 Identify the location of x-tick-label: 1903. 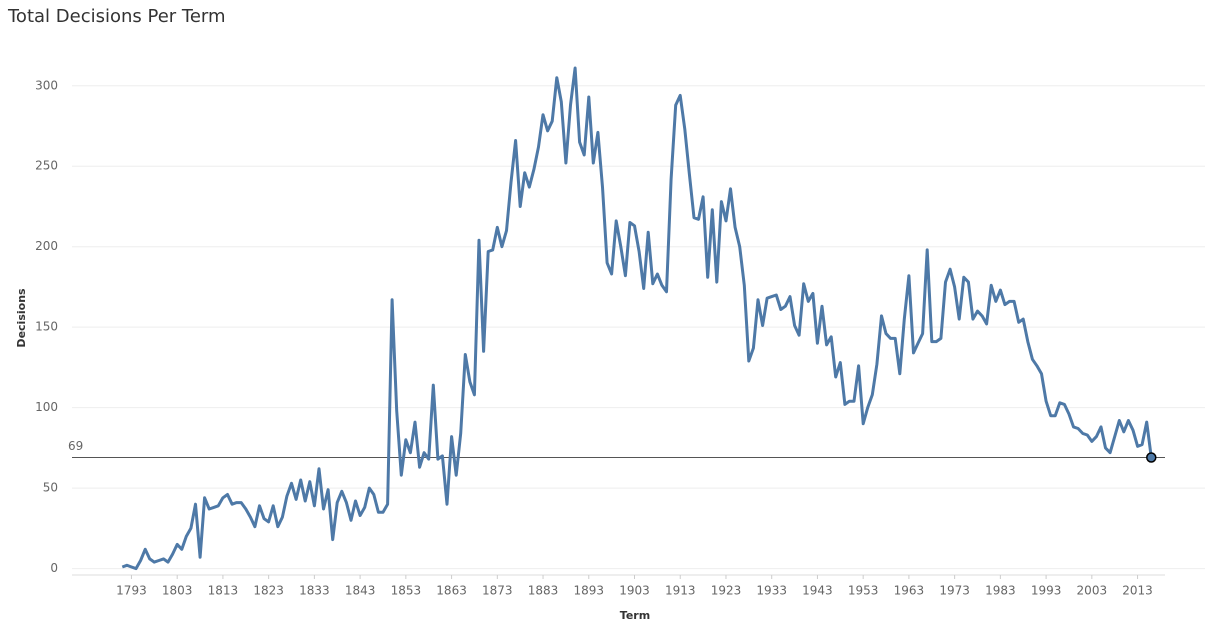
(634, 591).